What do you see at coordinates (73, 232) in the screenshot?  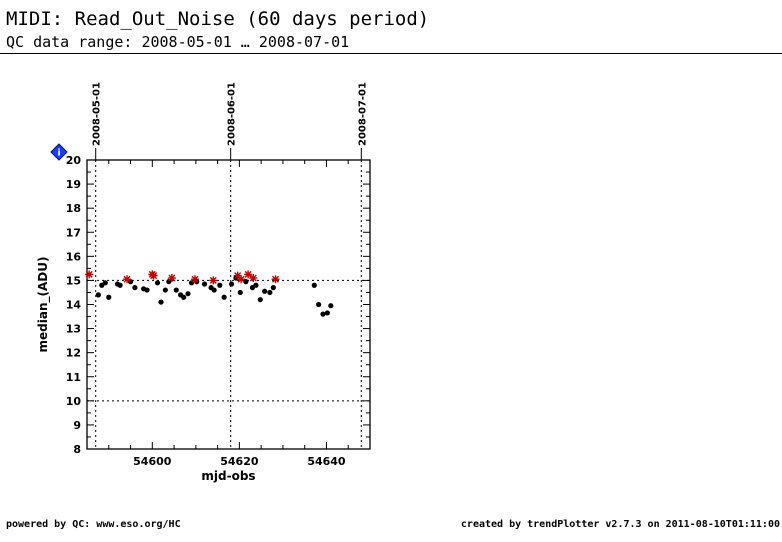 I see `y-tick-label: 17` at bounding box center [73, 232].